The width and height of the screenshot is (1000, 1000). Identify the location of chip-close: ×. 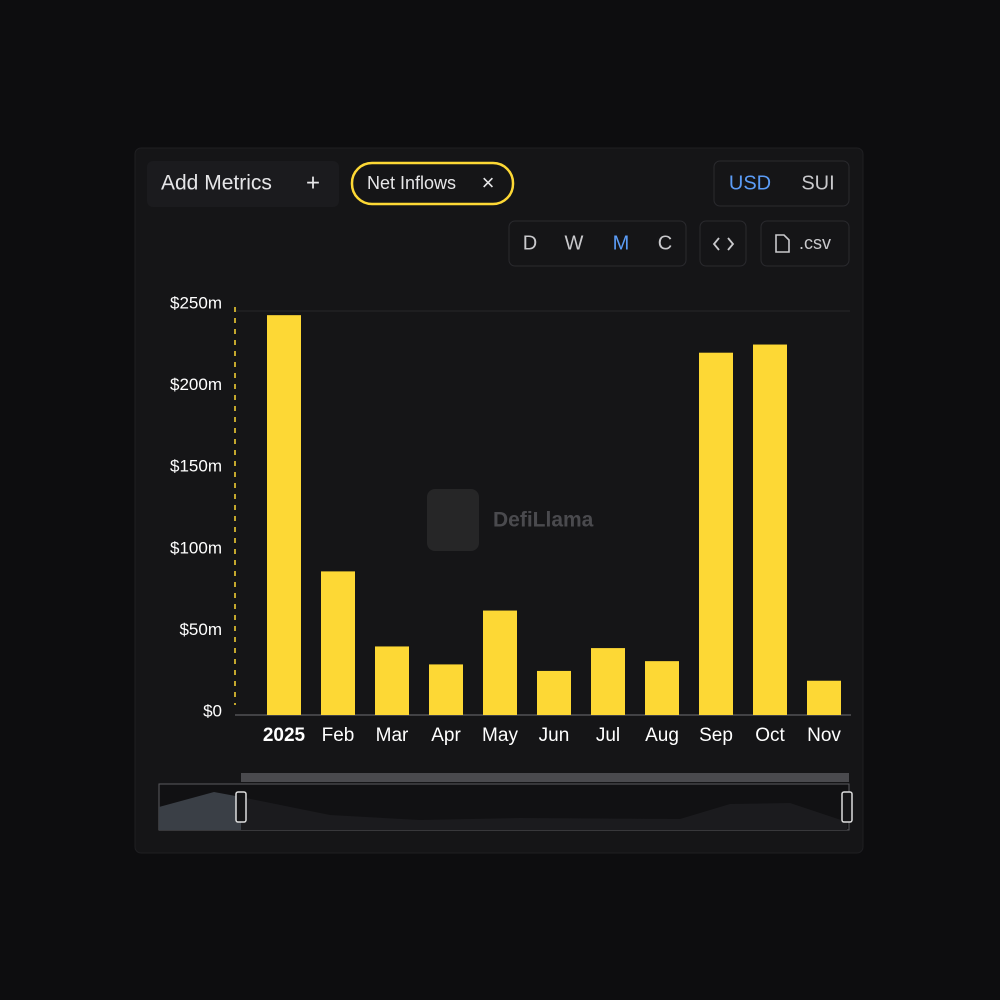
(488, 182).